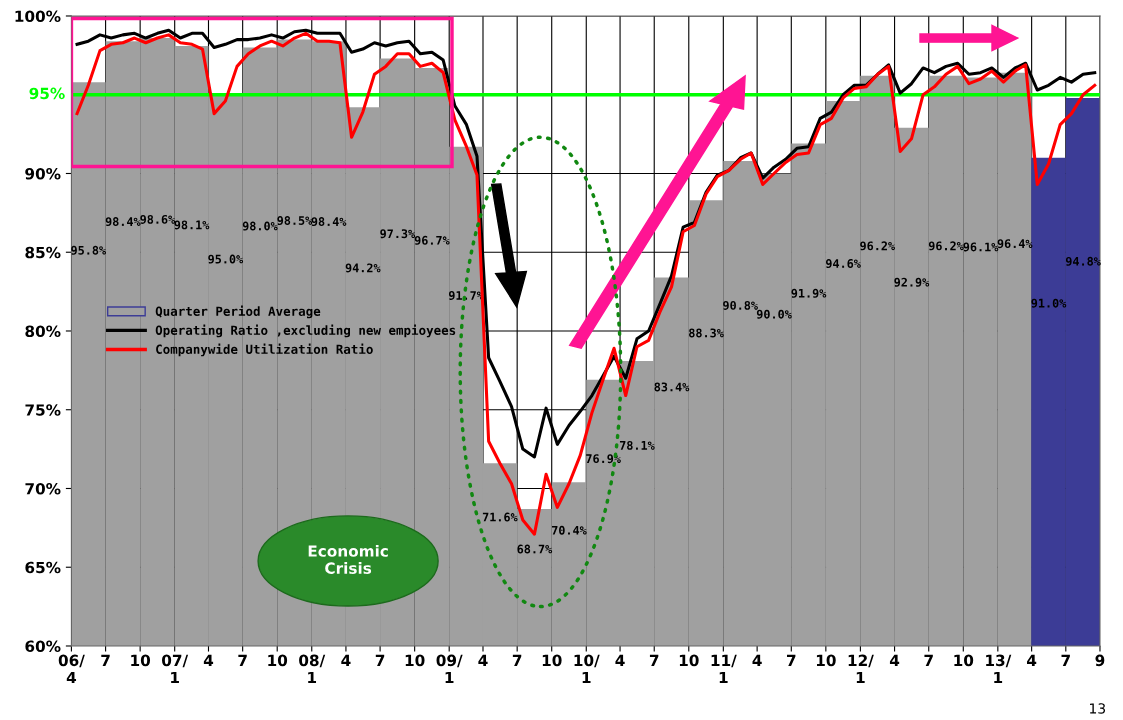  I want to click on annotation: Economic Crisis, so click(348, 559).